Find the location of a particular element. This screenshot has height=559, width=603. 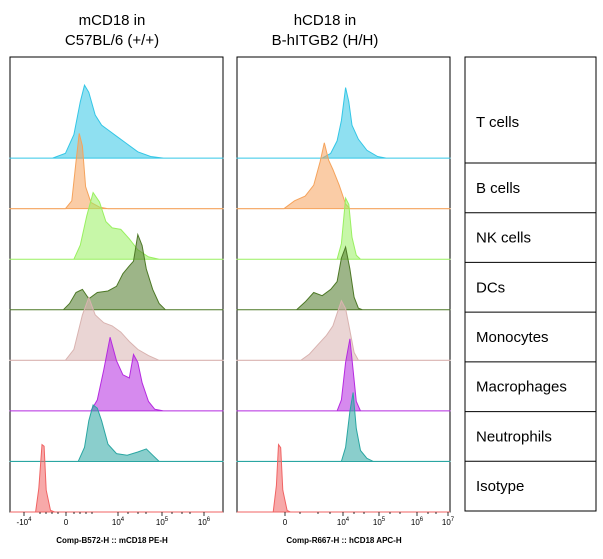

panel-2-tick-label-2: 10⁵ is located at coordinates (379, 522).